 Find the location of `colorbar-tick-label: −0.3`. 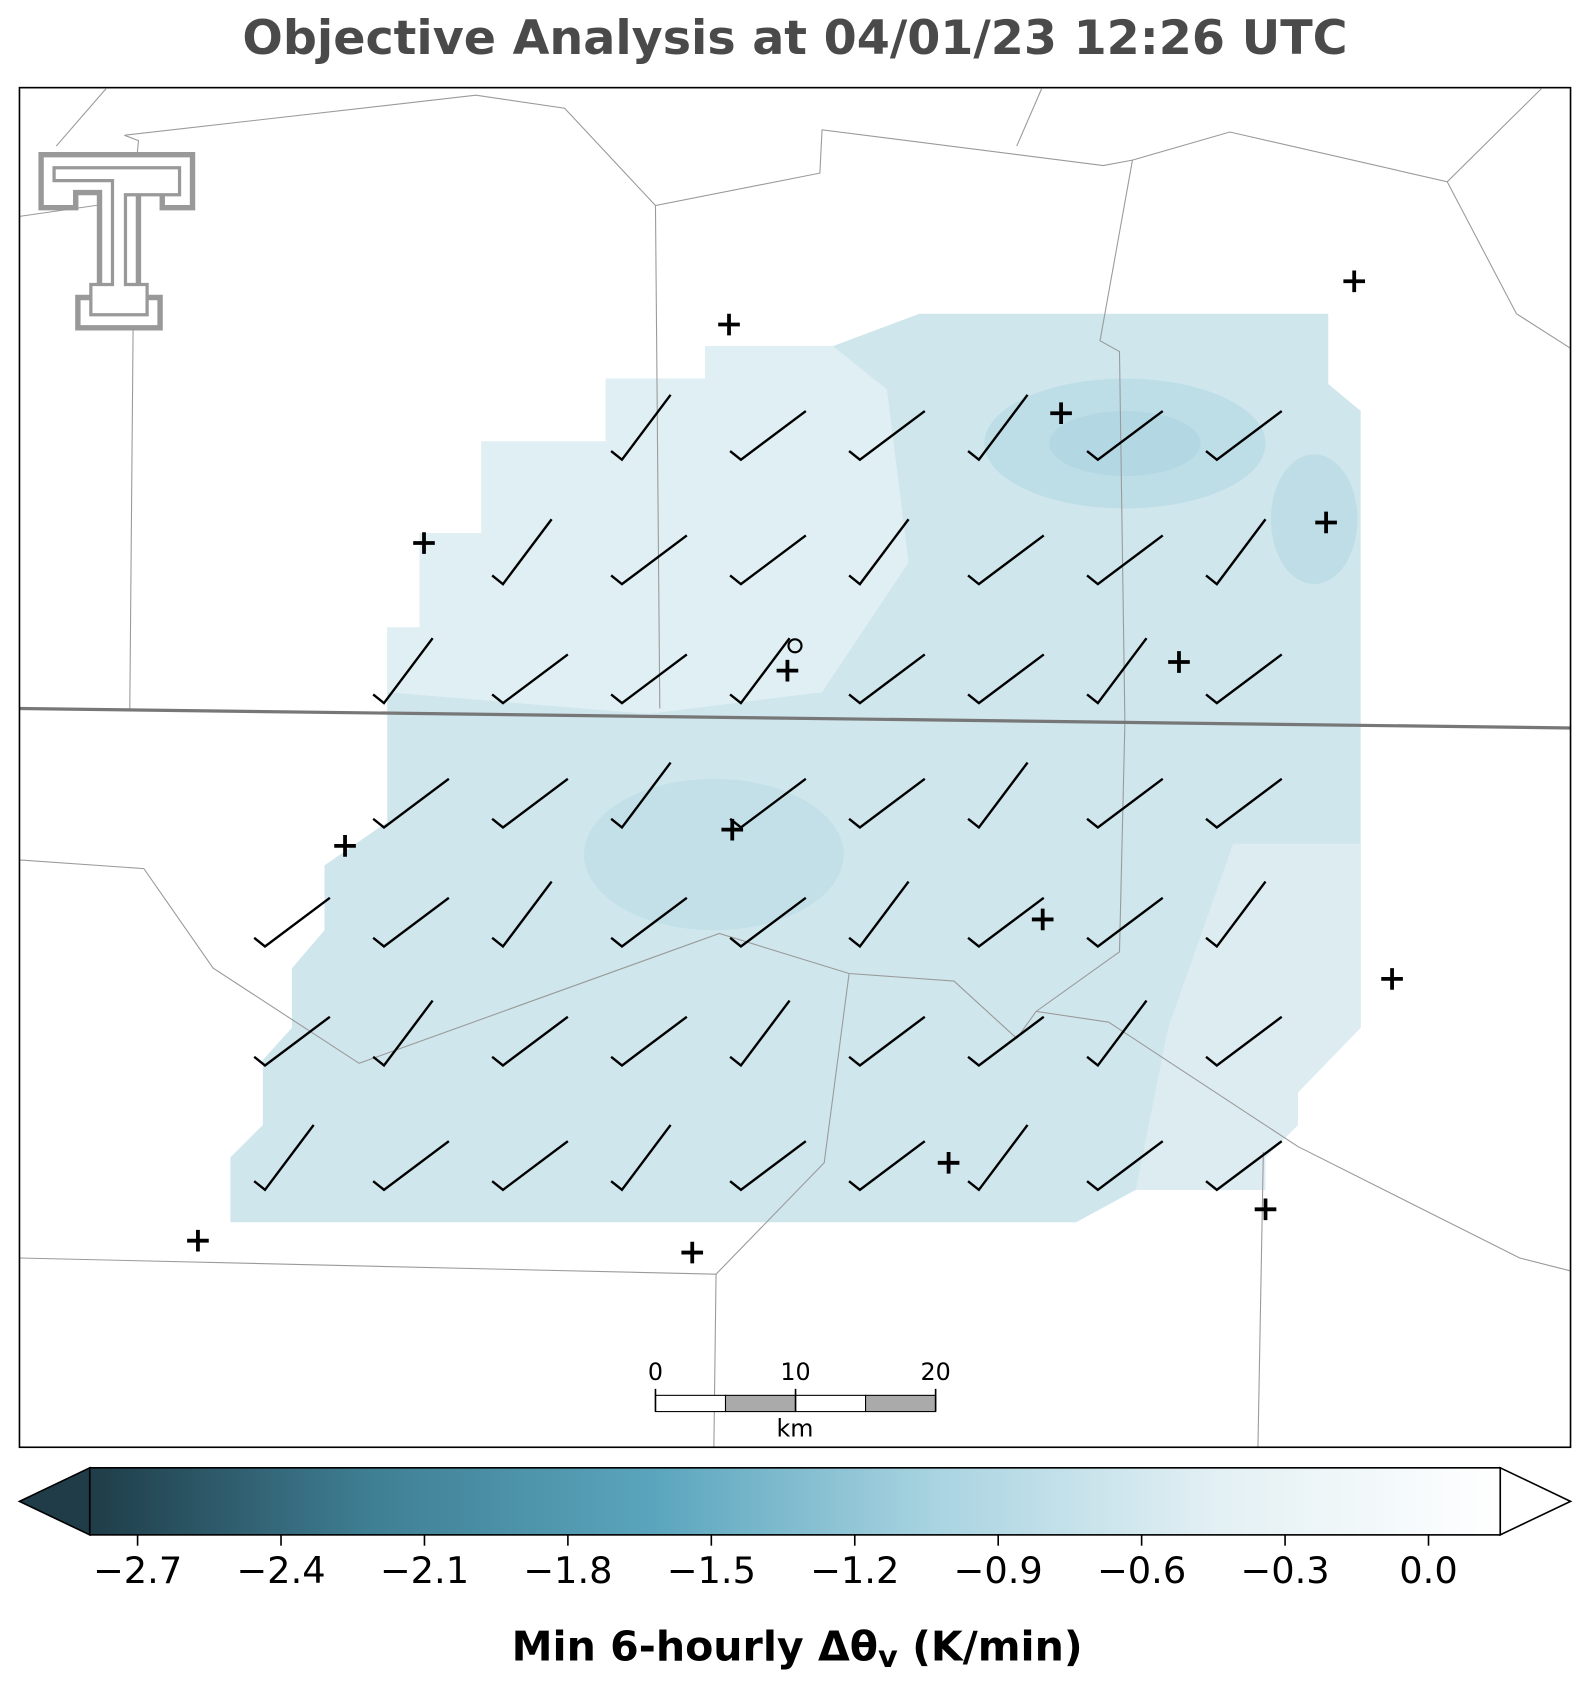

colorbar-tick-label: −0.3 is located at coordinates (1284, 1570).